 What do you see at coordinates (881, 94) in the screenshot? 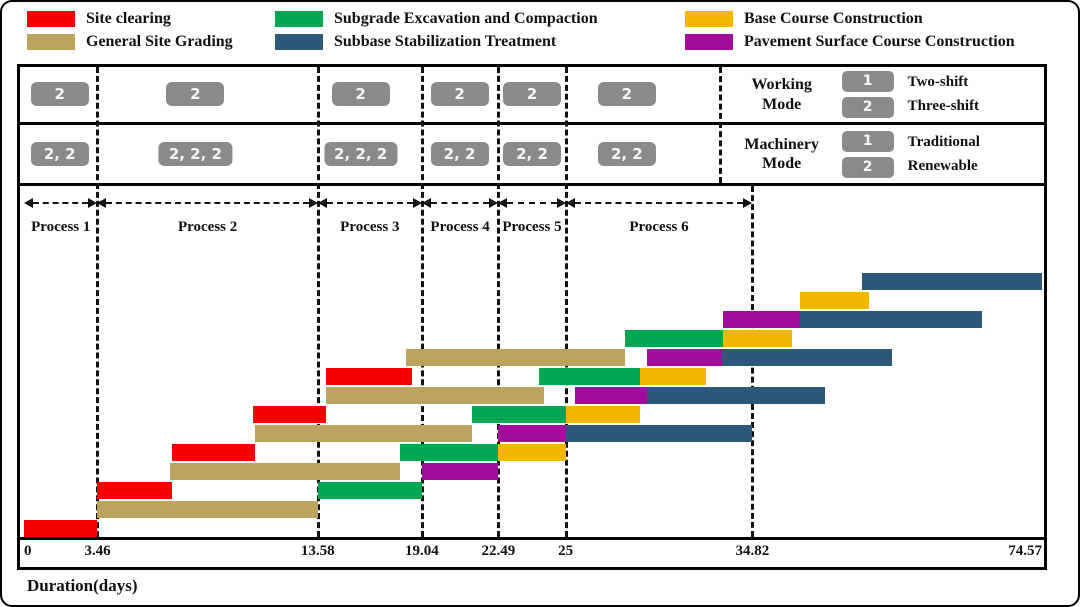
I see `working-mode-legend: Working Mode 1 2 Two-shift Three-shift` at bounding box center [881, 94].